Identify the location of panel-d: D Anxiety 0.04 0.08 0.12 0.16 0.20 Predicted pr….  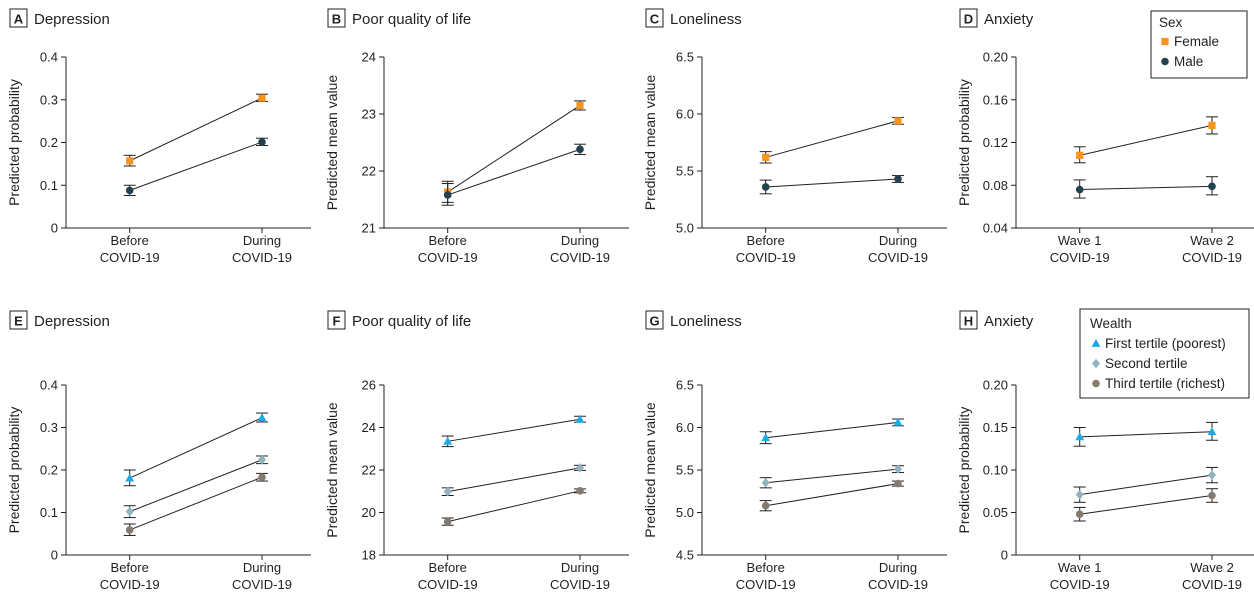
(1105, 136).